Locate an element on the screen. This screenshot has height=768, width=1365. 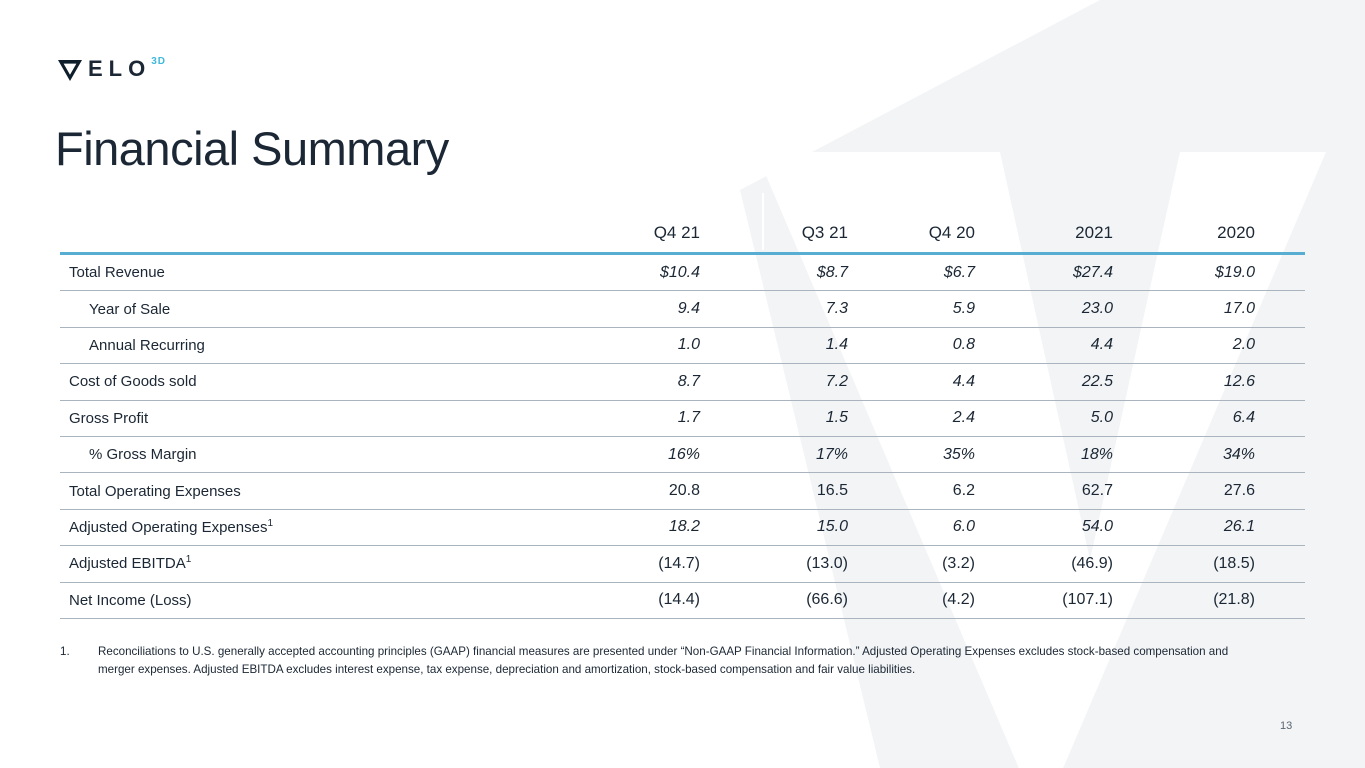
row-label: % Gross Margin is located at coordinates (143, 455).